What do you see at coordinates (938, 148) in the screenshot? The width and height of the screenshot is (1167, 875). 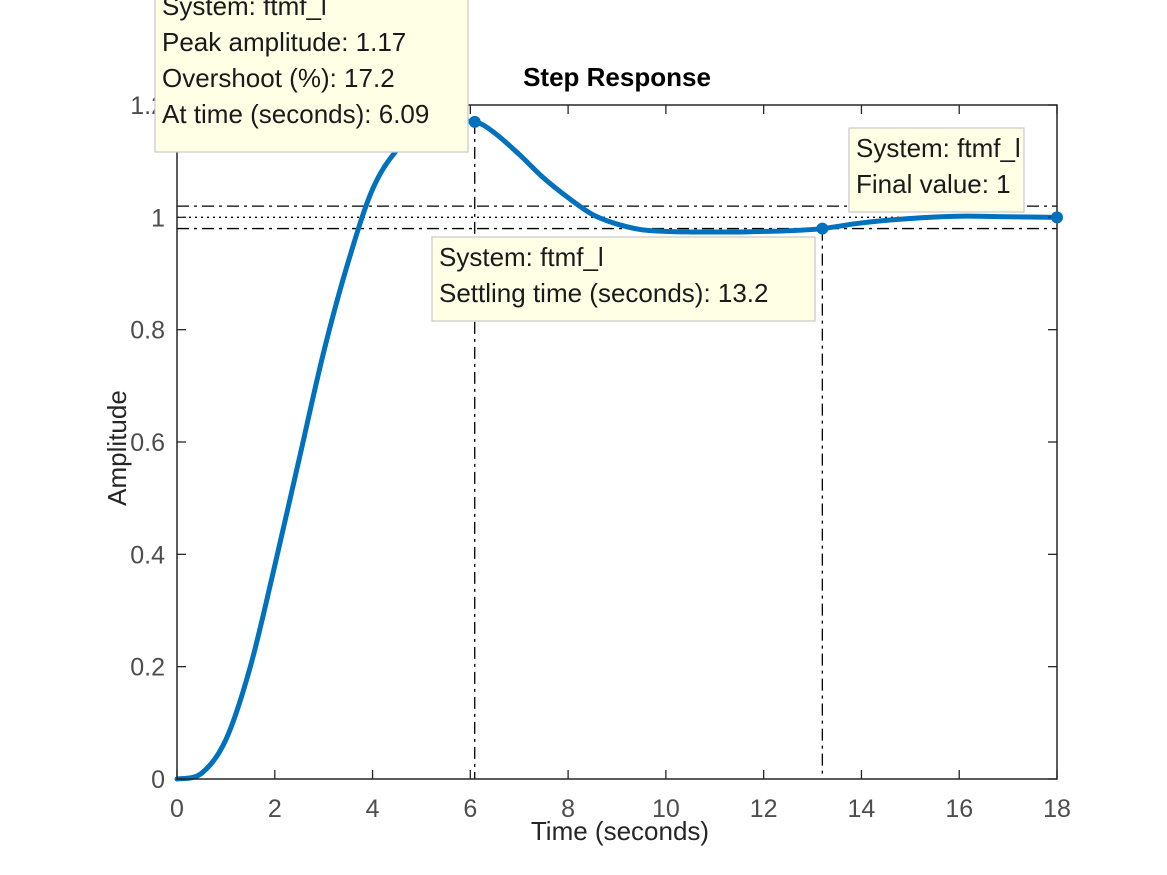 I see `datatip-final-line: System: ftmf_l` at bounding box center [938, 148].